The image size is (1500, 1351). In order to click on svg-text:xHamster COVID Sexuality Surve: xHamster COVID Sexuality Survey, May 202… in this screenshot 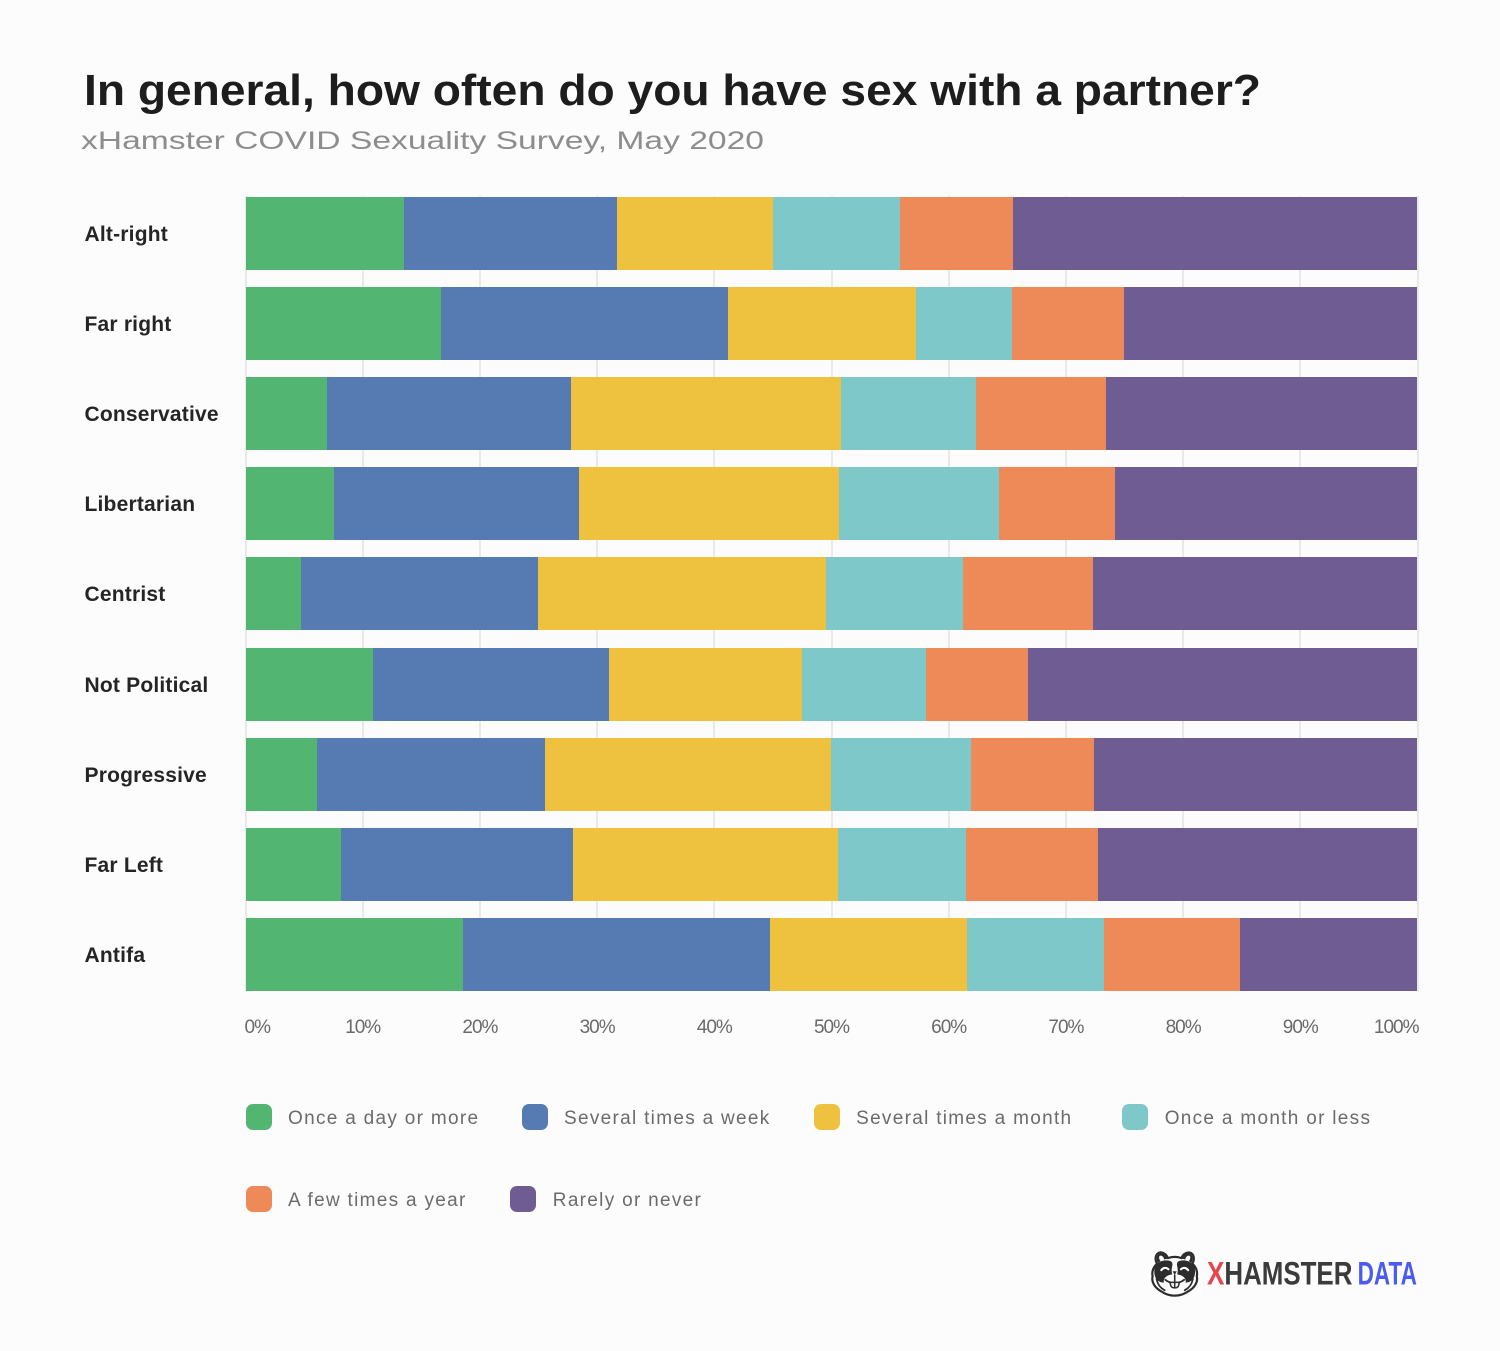, I will do `click(422, 141)`.